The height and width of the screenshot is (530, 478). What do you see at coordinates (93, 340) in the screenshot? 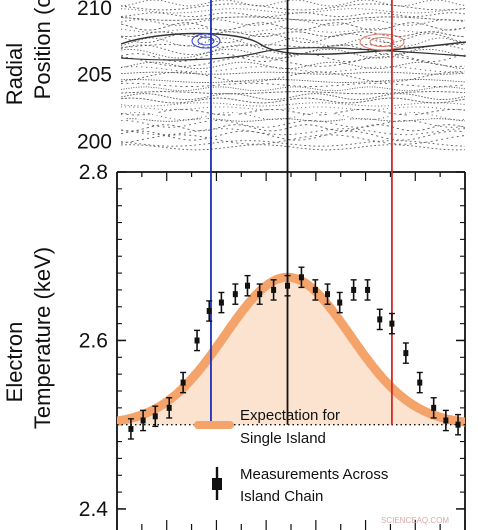
I see `ytick-label: 2.6` at bounding box center [93, 340].